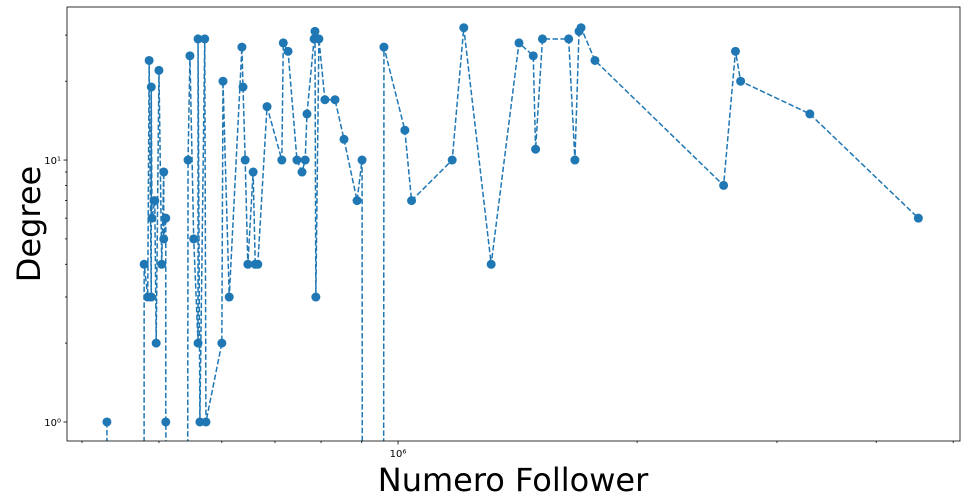 The height and width of the screenshot is (503, 966). I want to click on y-tick-label: 10⁰, so click(52, 423).